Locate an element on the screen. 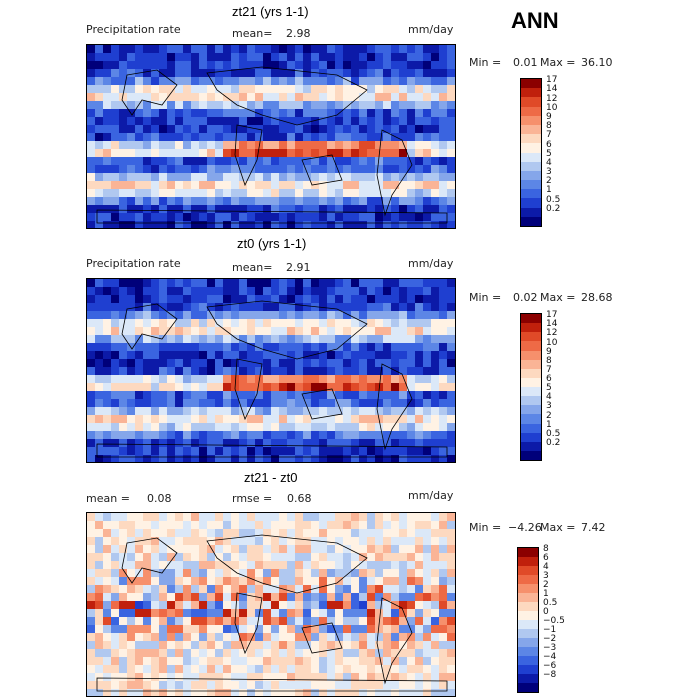 The width and height of the screenshot is (700, 700). colorbar-tick-label: 9 is located at coordinates (549, 351).